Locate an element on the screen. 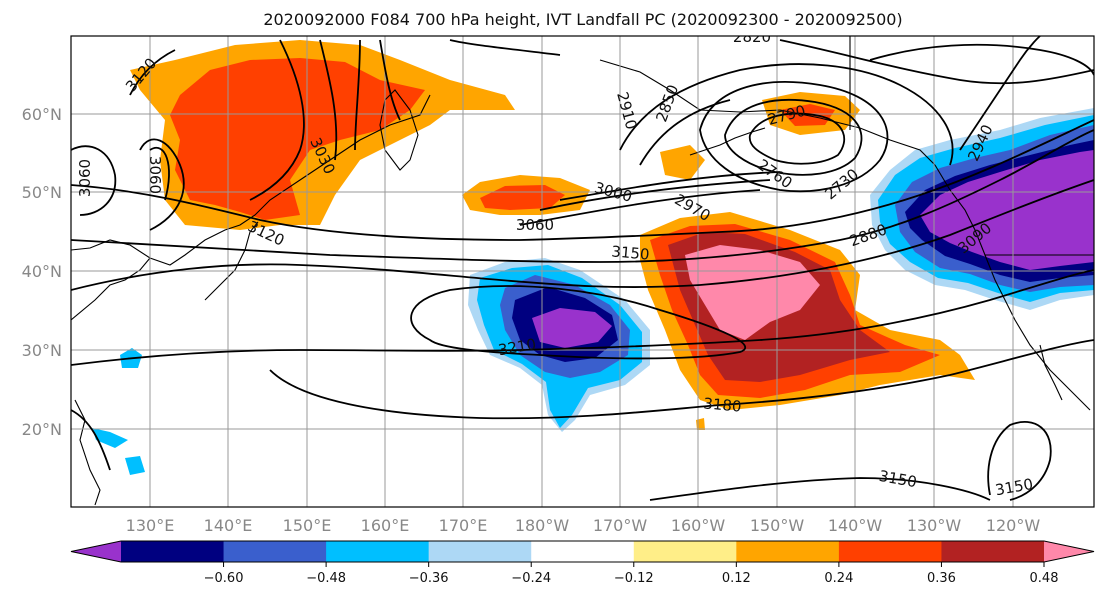 The image size is (1105, 601). colorbar-tick-label: −0.60 is located at coordinates (224, 578).